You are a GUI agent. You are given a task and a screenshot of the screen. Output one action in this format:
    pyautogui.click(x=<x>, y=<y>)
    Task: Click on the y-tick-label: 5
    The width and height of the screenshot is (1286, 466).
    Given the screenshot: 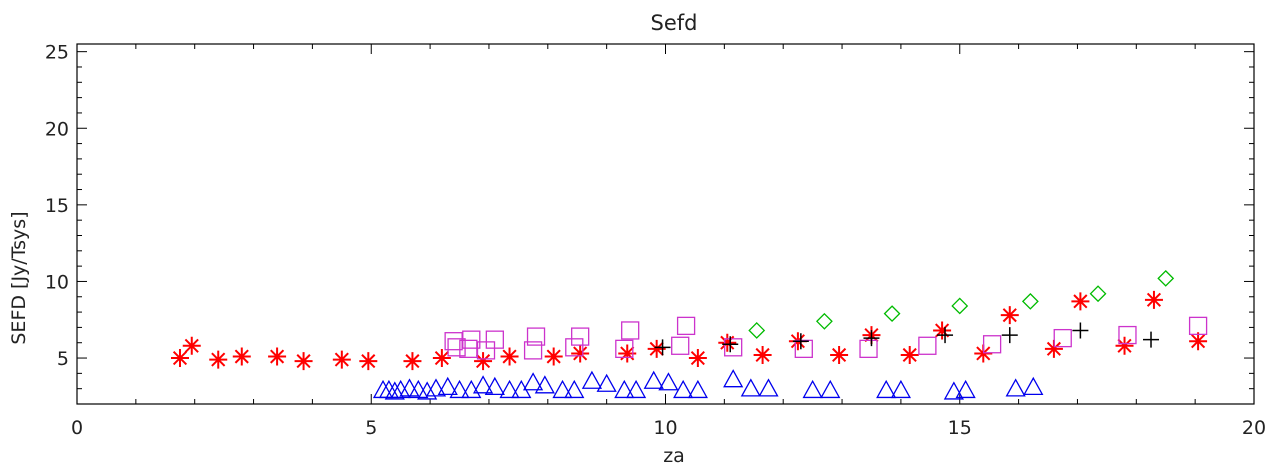 What is the action you would take?
    pyautogui.click(x=63, y=359)
    